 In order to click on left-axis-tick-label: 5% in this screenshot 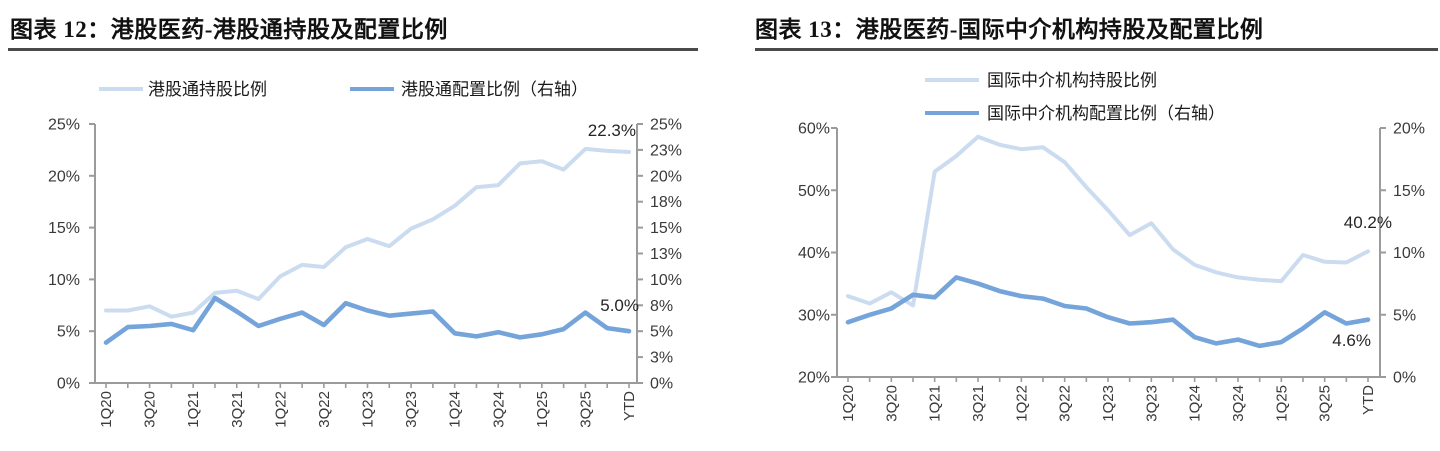, I will do `click(68, 332)`.